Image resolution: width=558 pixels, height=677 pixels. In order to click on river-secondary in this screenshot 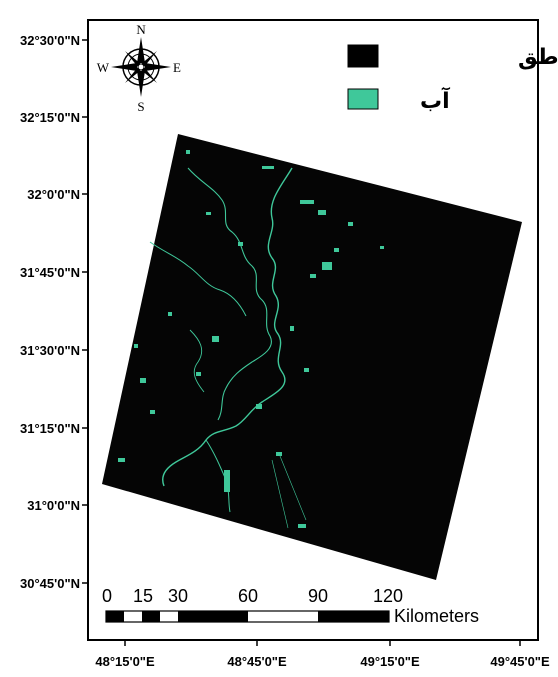, I will do `click(229, 294)`.